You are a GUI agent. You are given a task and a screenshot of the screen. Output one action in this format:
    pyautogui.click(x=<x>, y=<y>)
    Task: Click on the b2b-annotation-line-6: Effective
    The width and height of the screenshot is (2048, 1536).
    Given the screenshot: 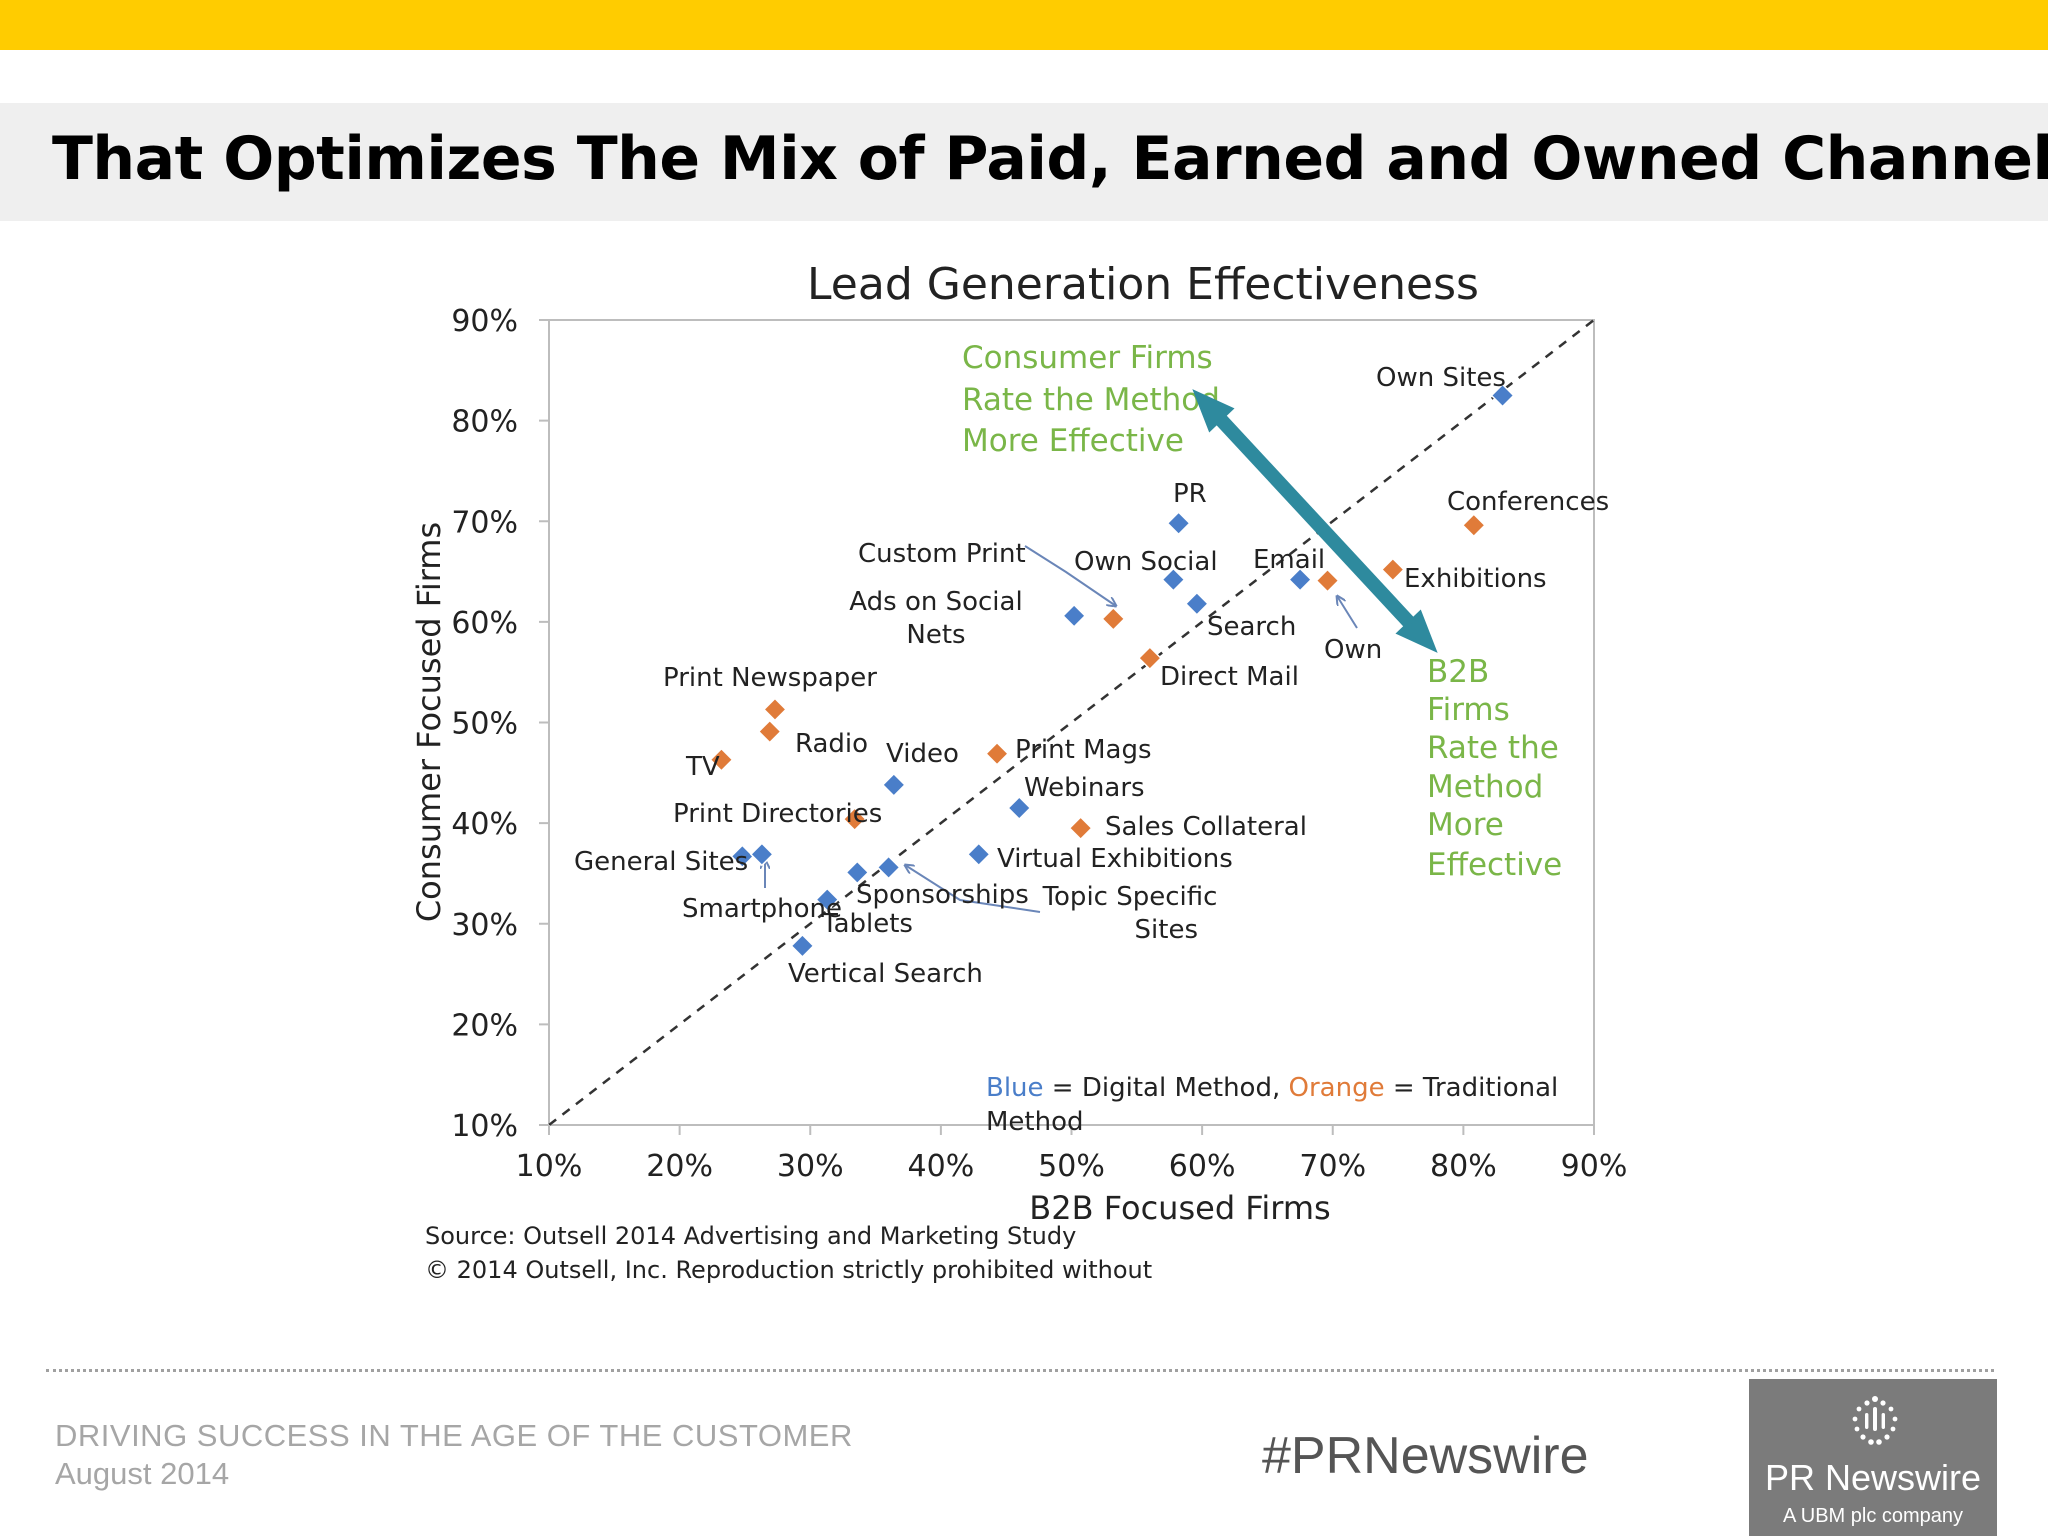 What is the action you would take?
    pyautogui.click(x=1494, y=865)
    